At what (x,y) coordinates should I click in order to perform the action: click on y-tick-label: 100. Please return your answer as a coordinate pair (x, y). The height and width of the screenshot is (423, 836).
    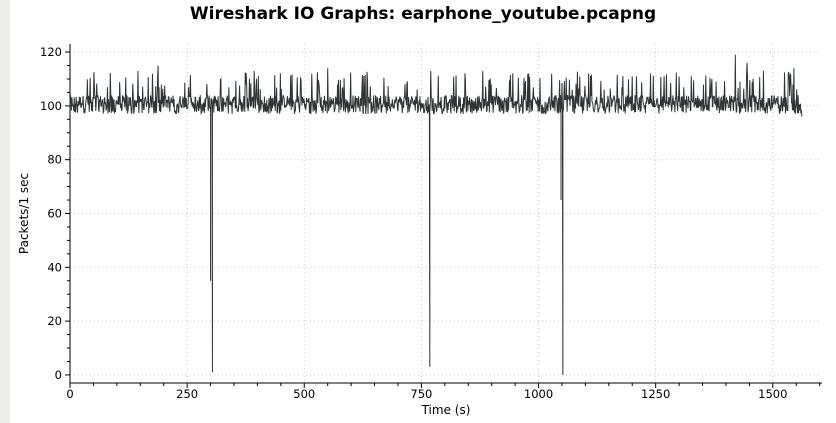
    Looking at the image, I should click on (51, 106).